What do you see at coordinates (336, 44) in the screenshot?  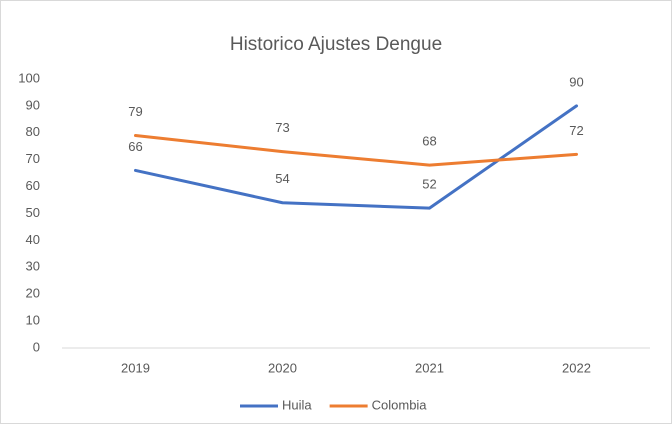 I see `chart-title: Historico Ajustes Dengue` at bounding box center [336, 44].